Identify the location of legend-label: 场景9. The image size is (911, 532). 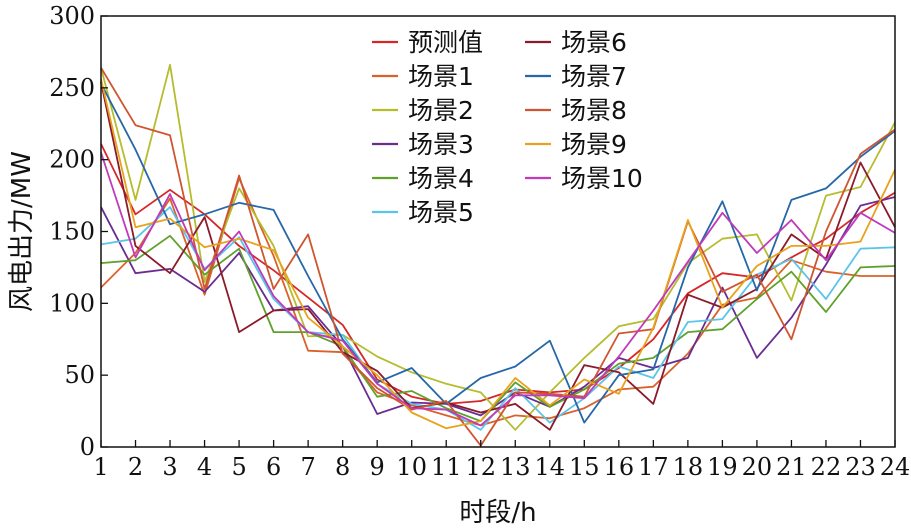
(594, 144).